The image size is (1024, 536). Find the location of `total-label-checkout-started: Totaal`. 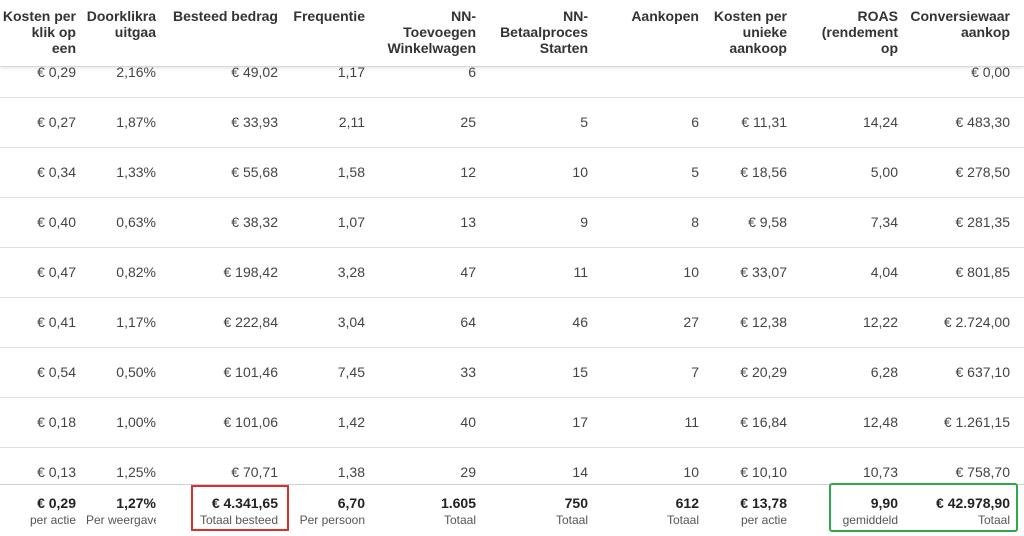

total-label-checkout-started: Totaal is located at coordinates (571, 520).